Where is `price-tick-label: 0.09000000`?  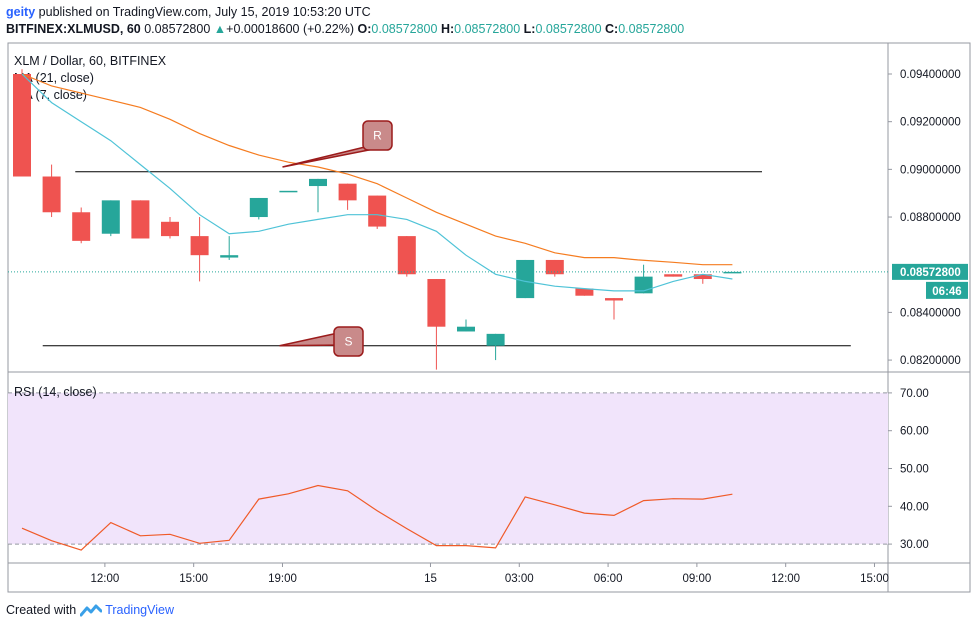 price-tick-label: 0.09000000 is located at coordinates (930, 170).